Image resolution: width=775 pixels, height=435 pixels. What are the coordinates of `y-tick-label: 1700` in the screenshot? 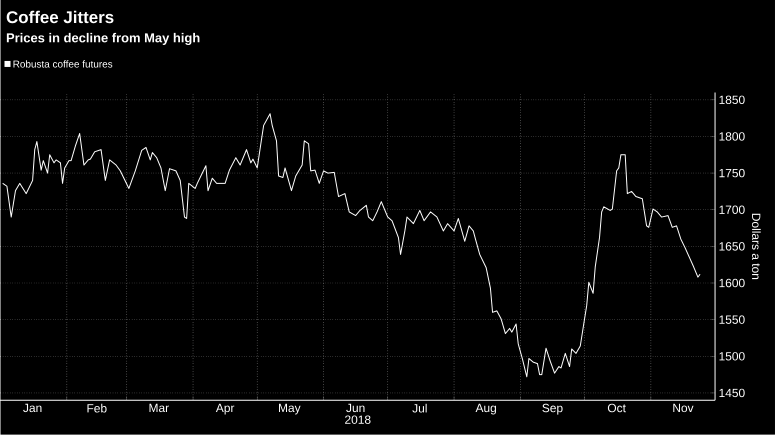 It's located at (732, 210).